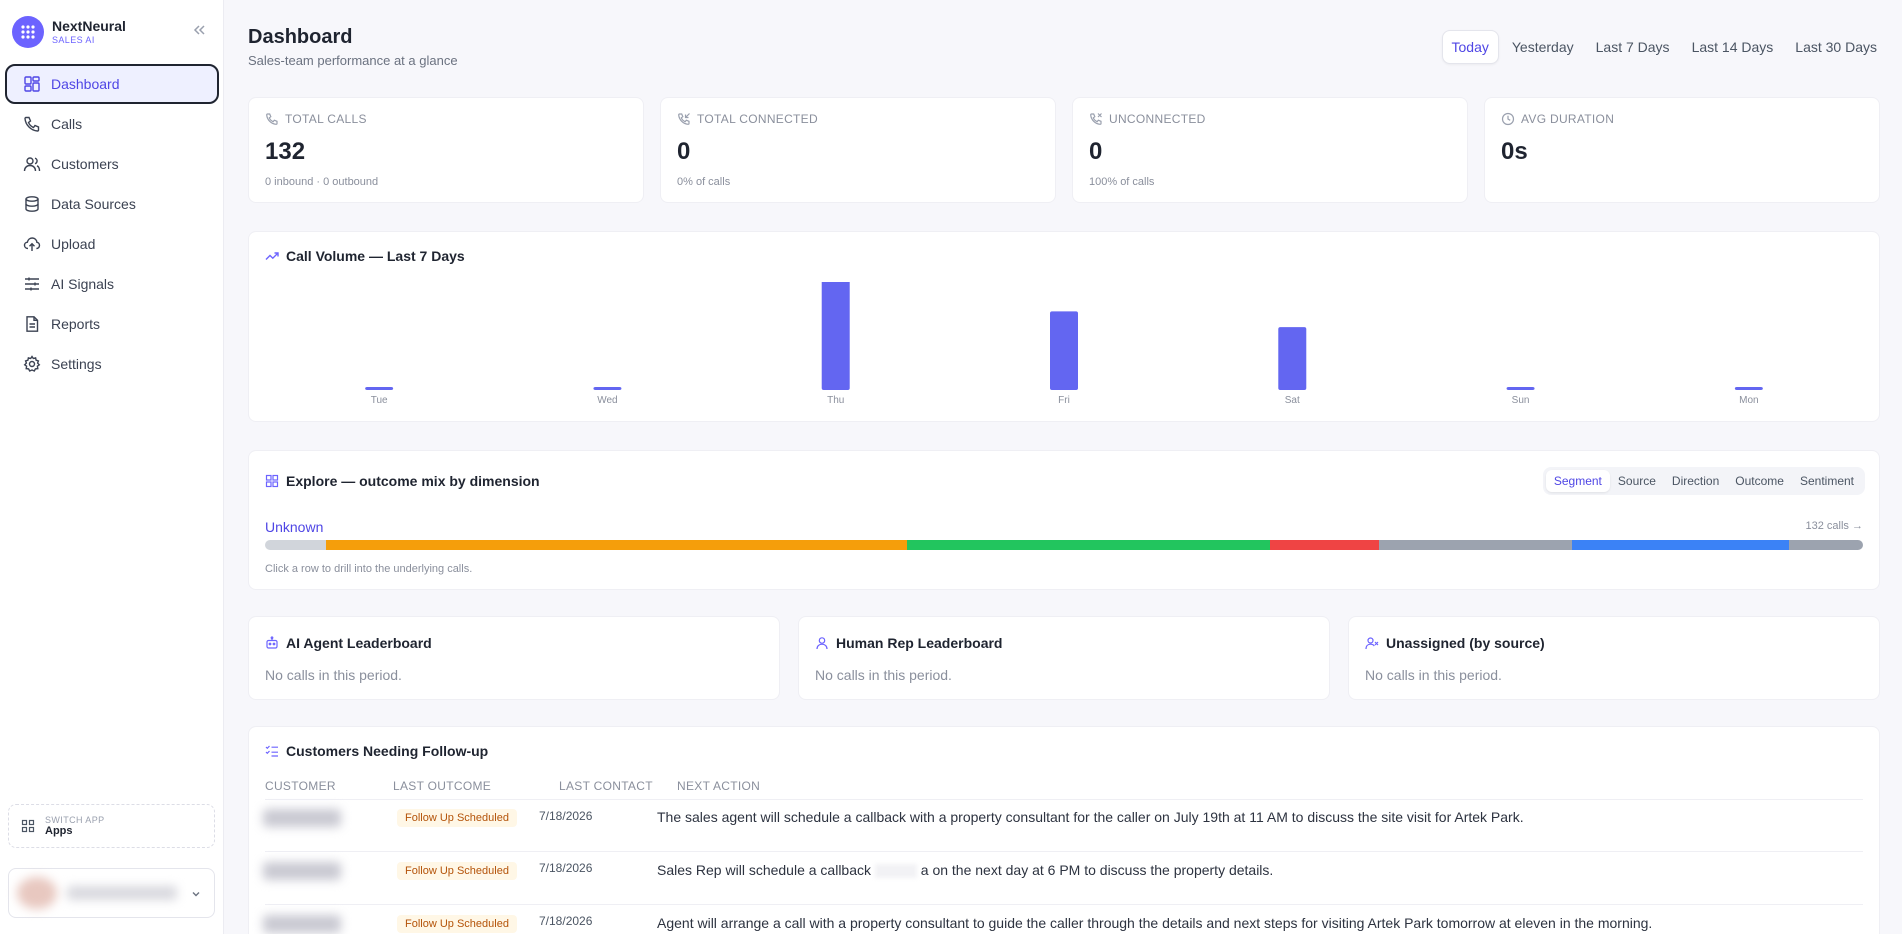 This screenshot has height=934, width=1902. I want to click on phone-missed-icon, so click(1096, 119).